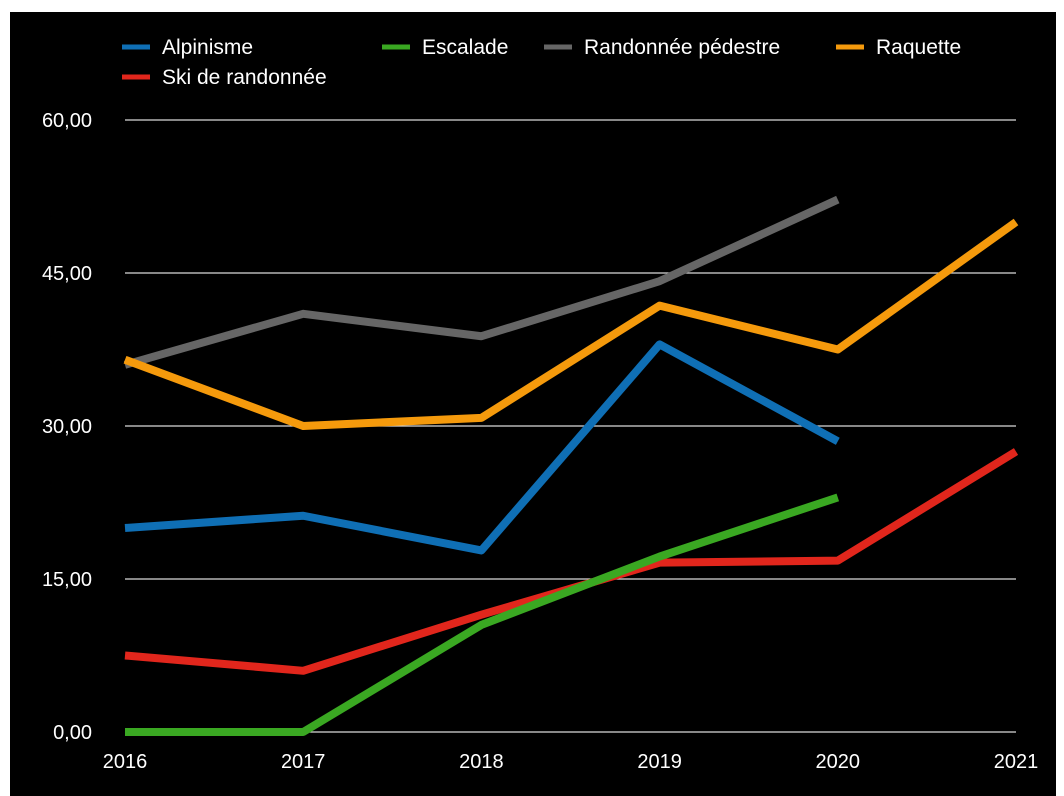 Image resolution: width=1064 pixels, height=796 pixels. Describe the element at coordinates (481, 762) in the screenshot. I see `x-tick-label: 2018` at that location.